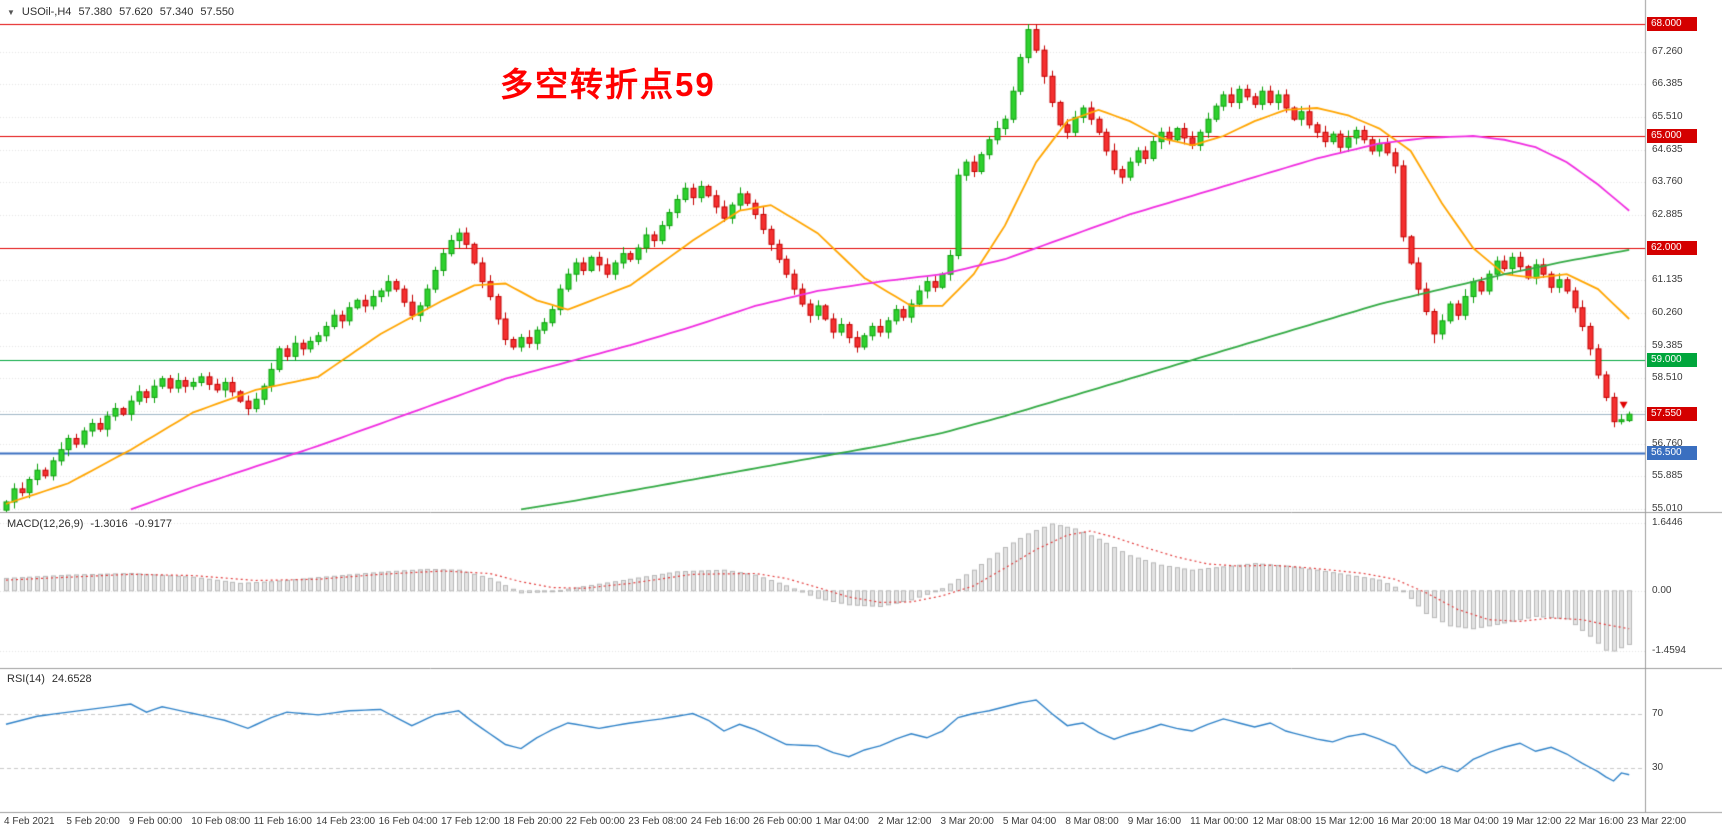  Describe the element at coordinates (46, 12) in the screenshot. I see `symbol-period-label: USOil-,H4` at that location.